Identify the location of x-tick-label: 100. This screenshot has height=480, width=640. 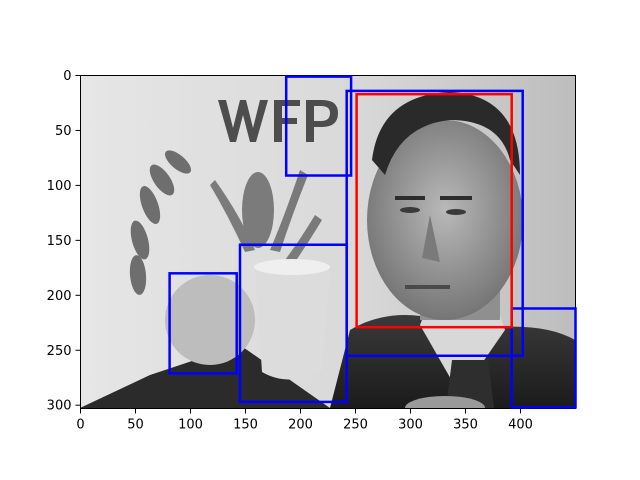
(190, 425).